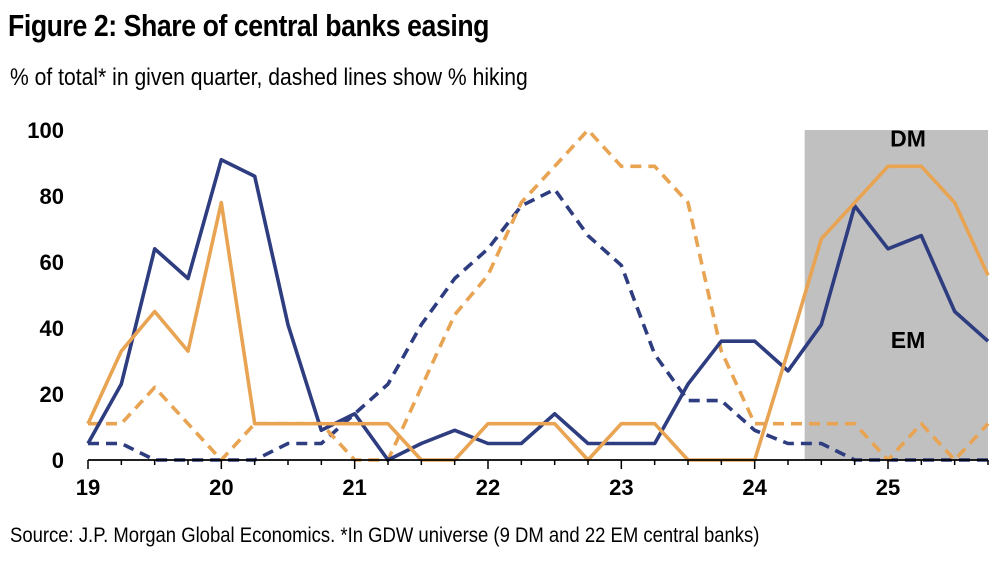 The width and height of the screenshot is (1000, 563). I want to click on y-tick-label: 100, so click(45, 130).